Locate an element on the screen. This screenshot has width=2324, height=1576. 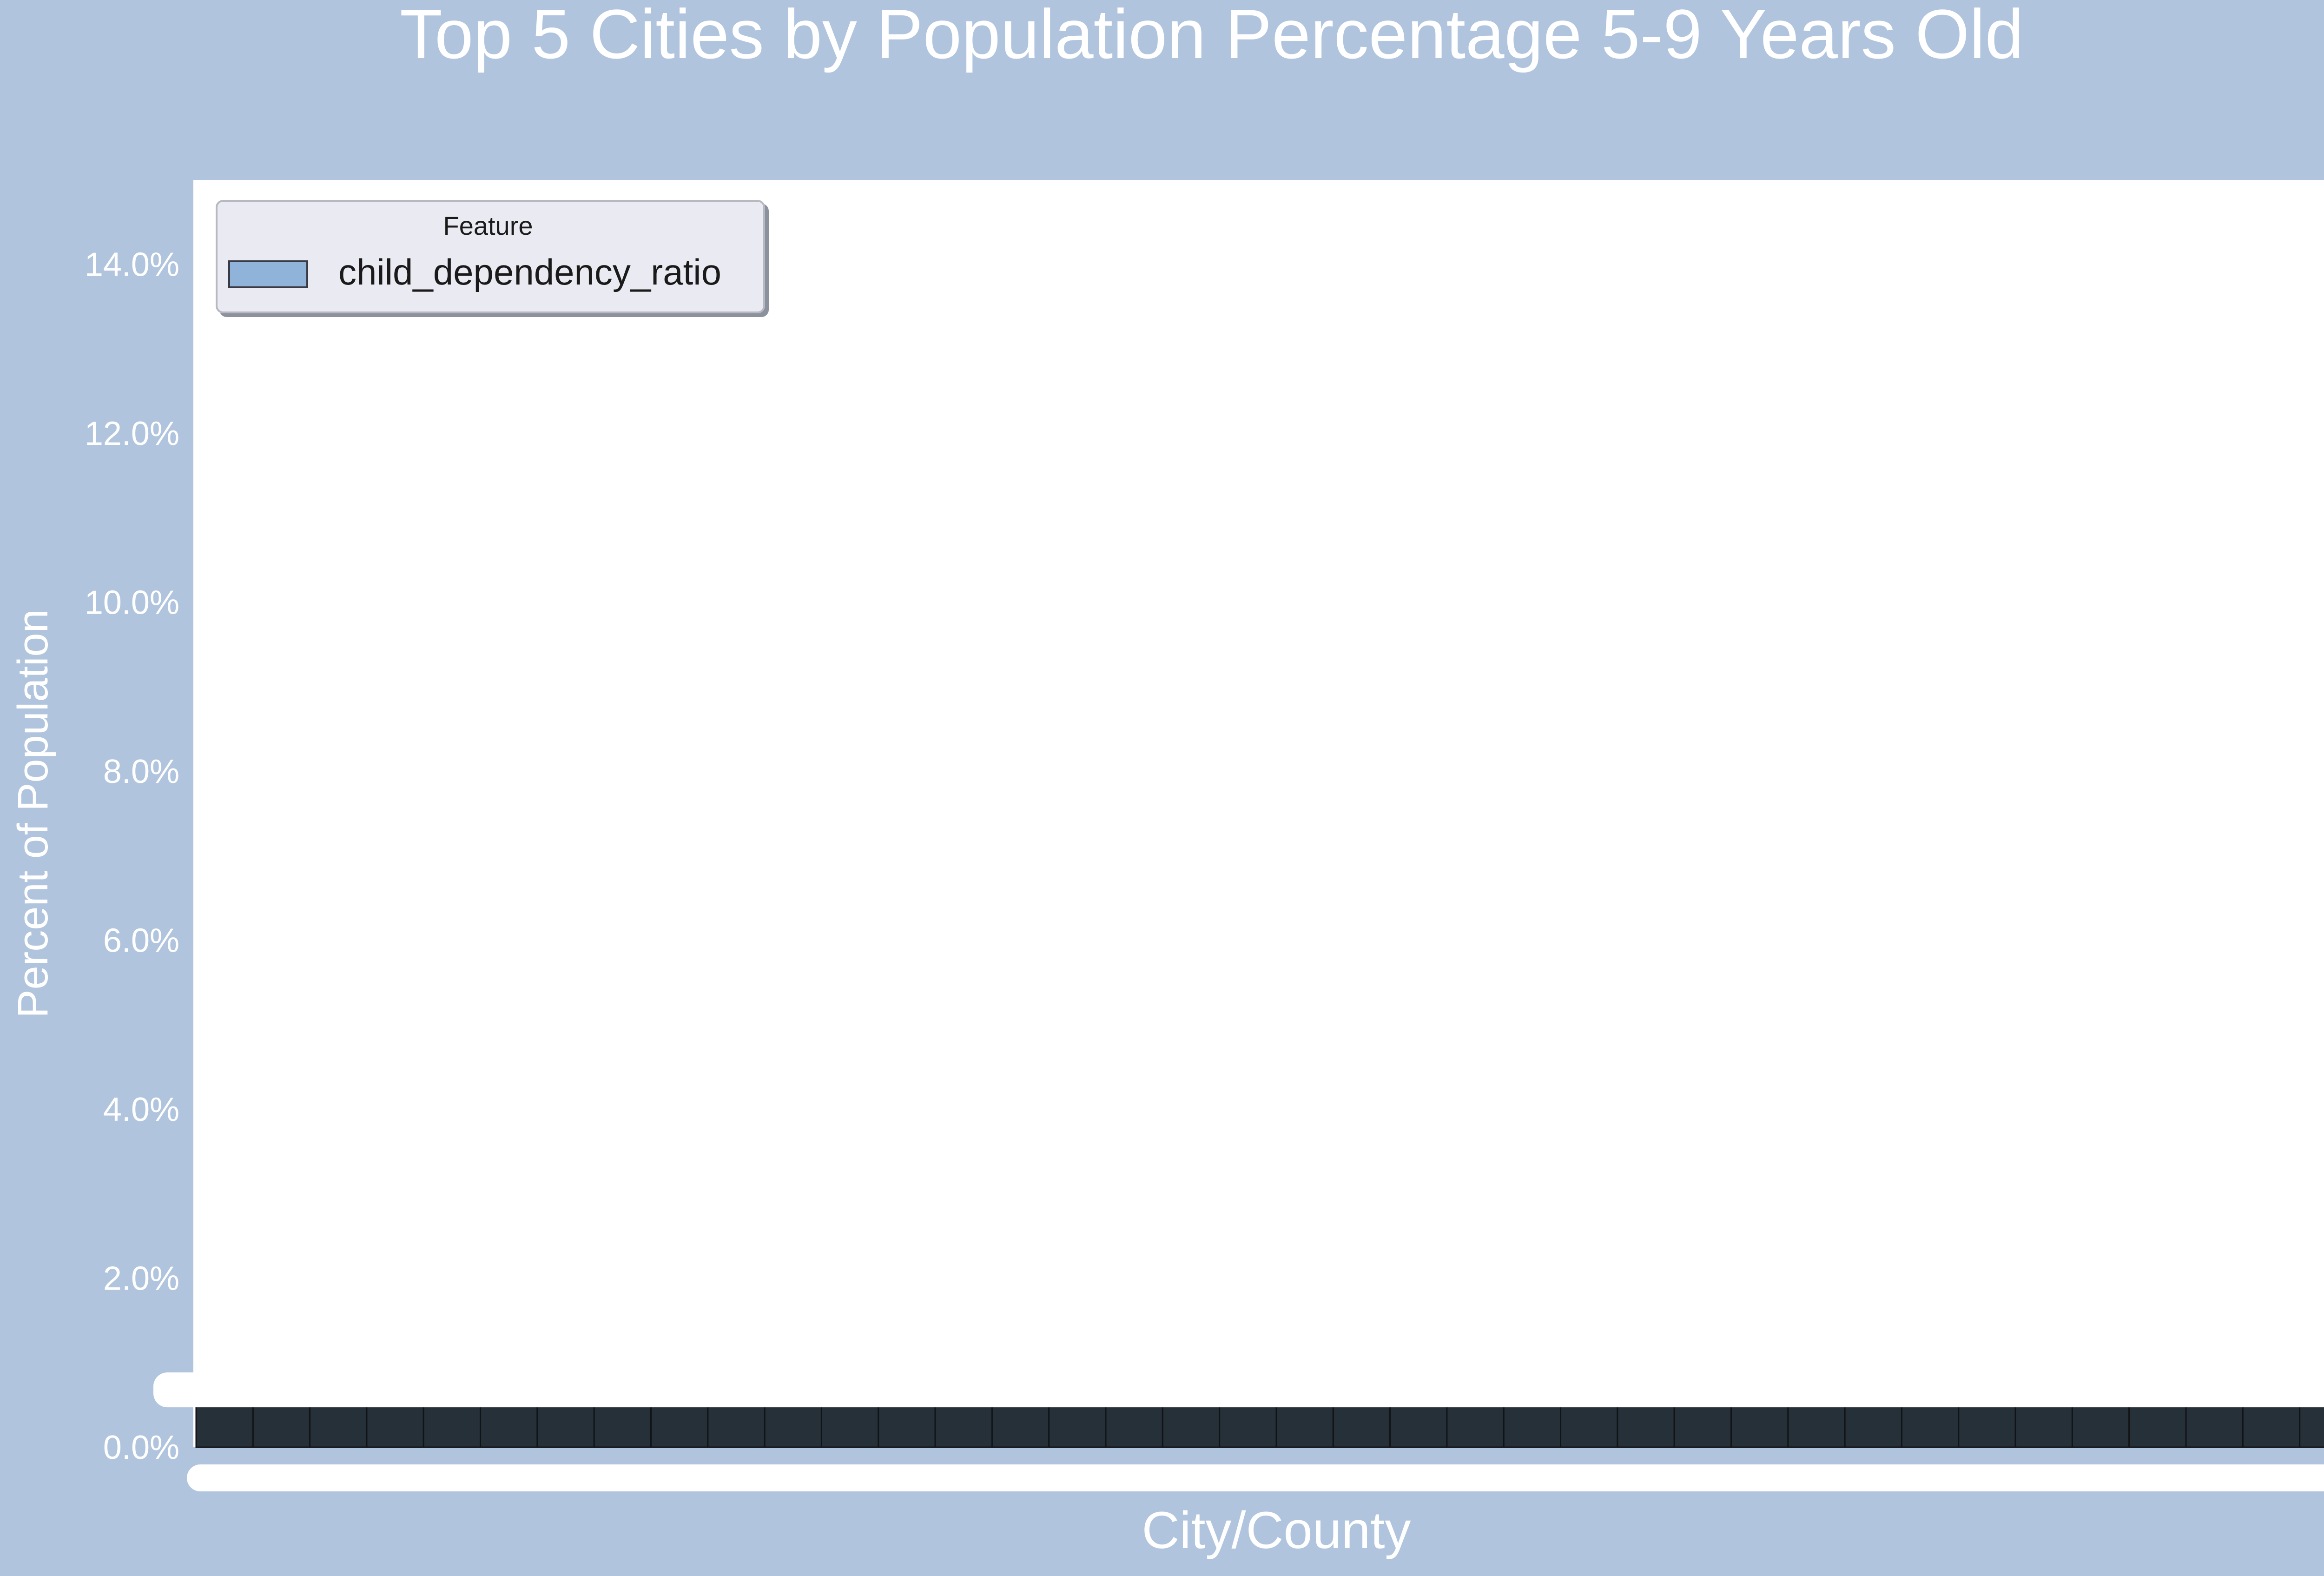
legend: Feature child_dependency_ratio is located at coordinates (490, 256).